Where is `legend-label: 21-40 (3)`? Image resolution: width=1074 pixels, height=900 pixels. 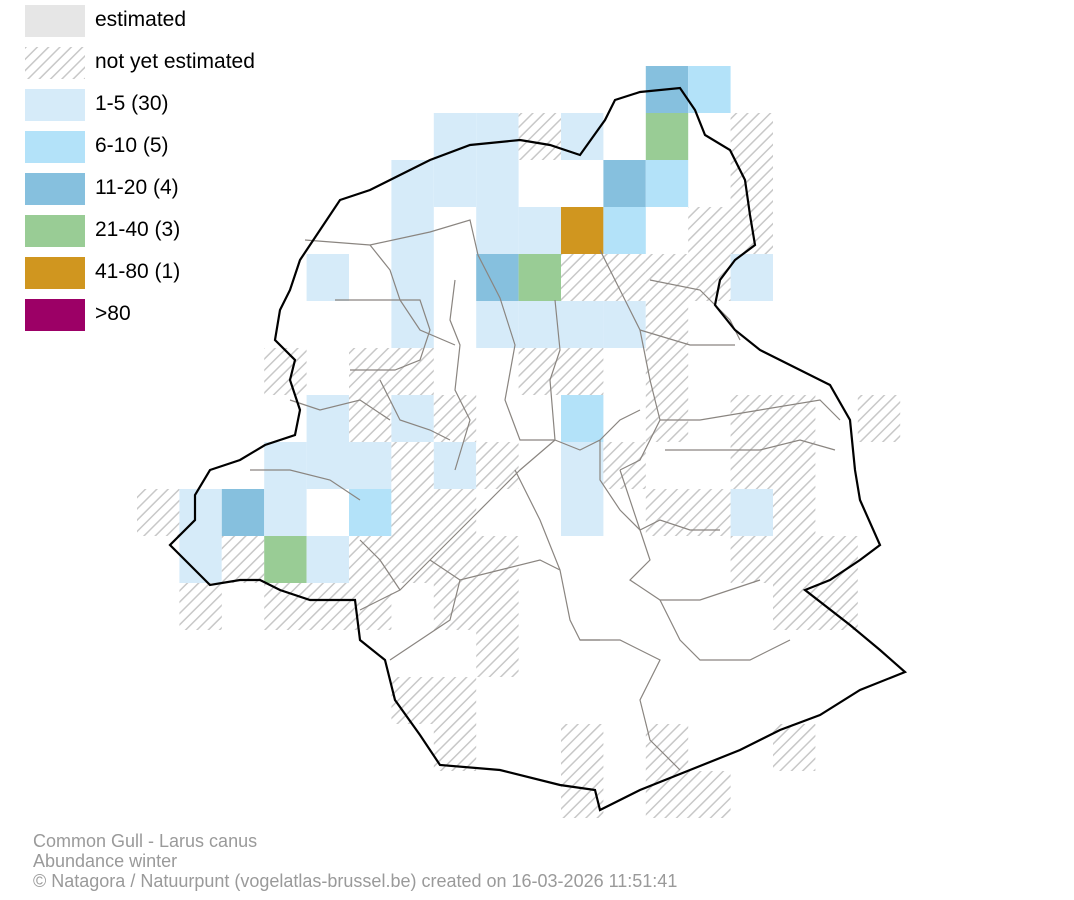
legend-label: 21-40 (3) is located at coordinates (138, 229).